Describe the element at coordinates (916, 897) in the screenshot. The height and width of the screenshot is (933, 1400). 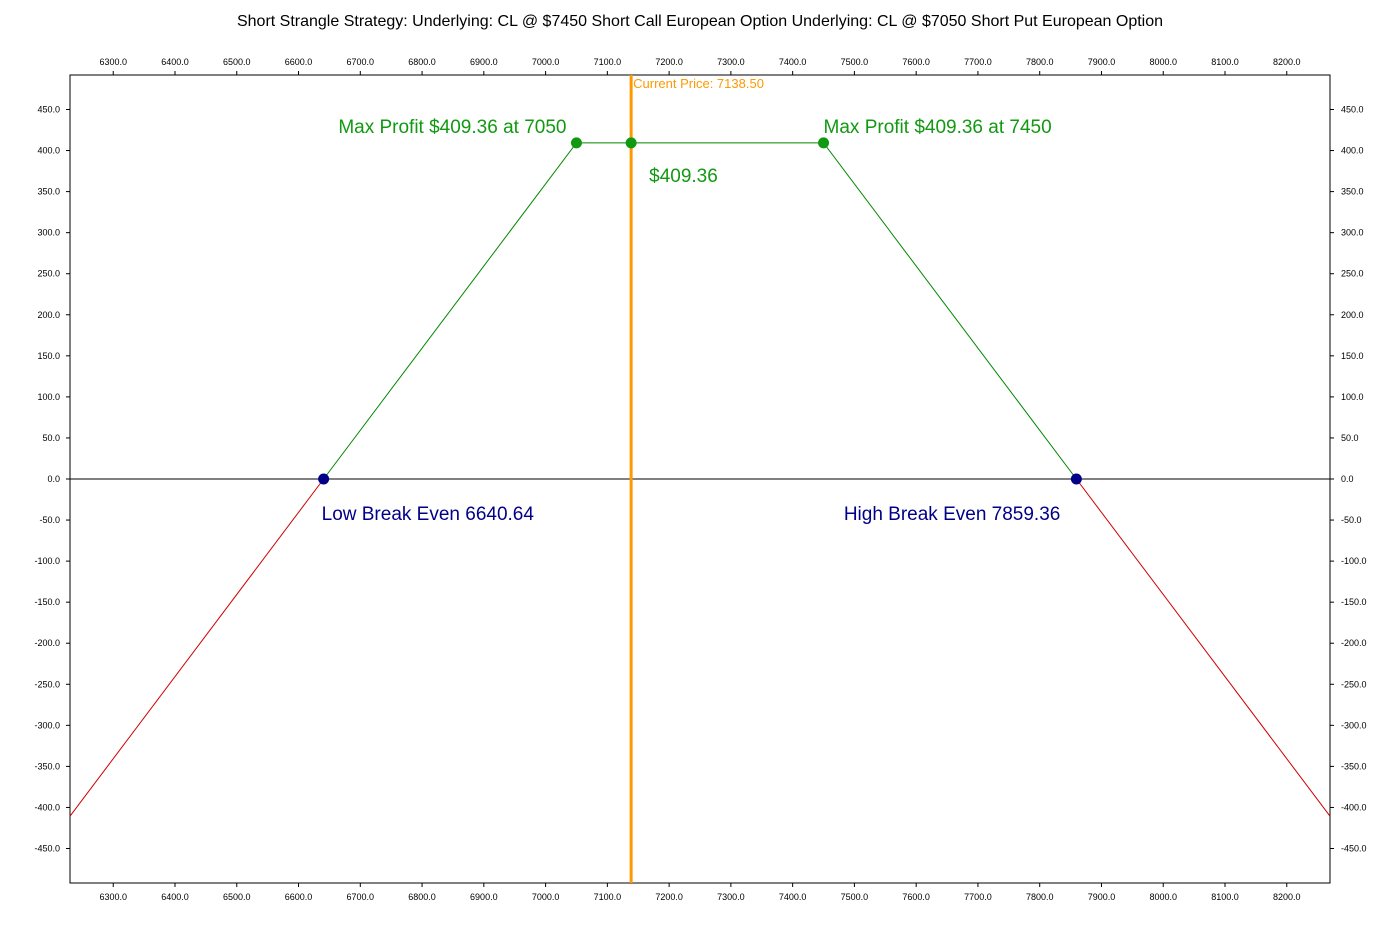
I see `x-tick-label-bottom: 7600.0` at that location.